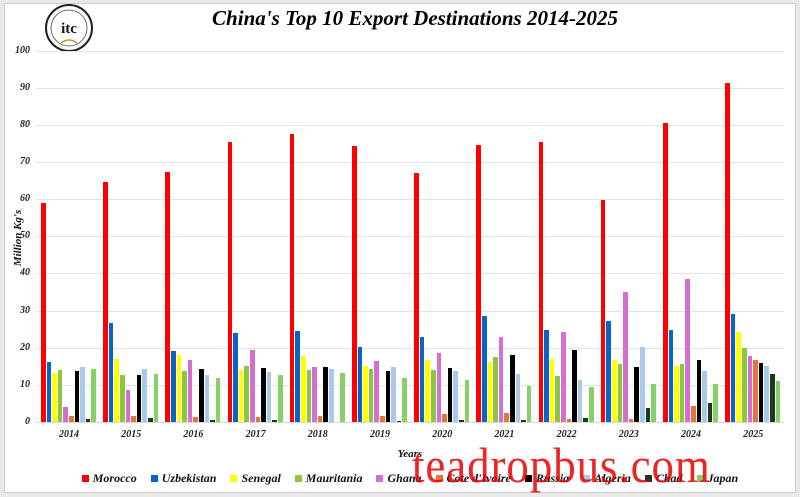 The image size is (800, 497). What do you see at coordinates (25, 236) in the screenshot?
I see `y-tick-label: 50` at bounding box center [25, 236].